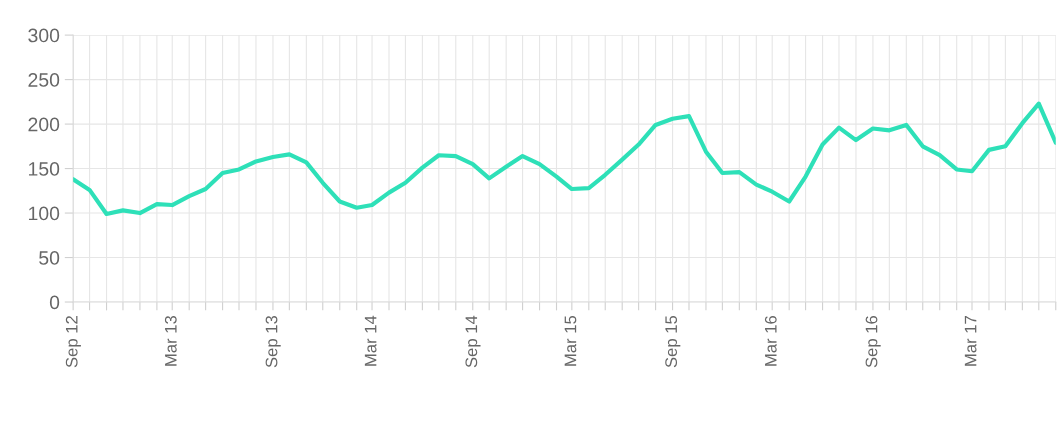  I want to click on x-tick-label: Mar 16, so click(770, 340).